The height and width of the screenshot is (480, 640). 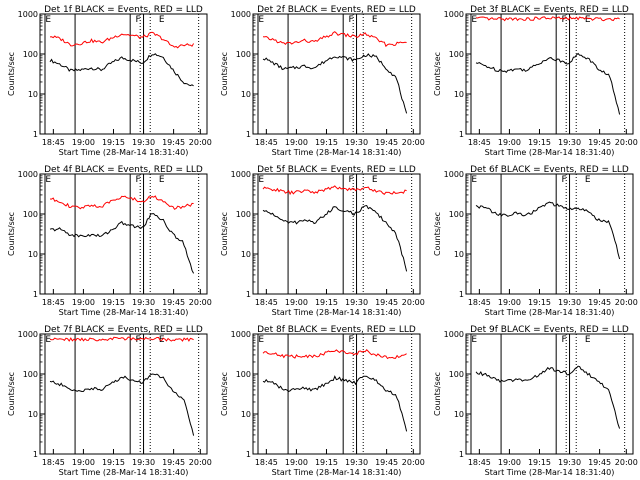 I want to click on plot-title: Det 6f BLACK = Events, RED = LLD, so click(x=549, y=170).